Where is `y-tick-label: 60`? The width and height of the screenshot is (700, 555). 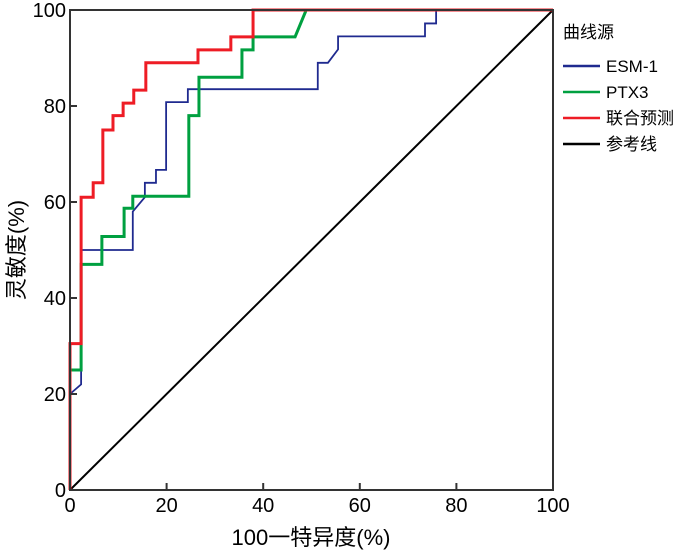 y-tick-label: 60 is located at coordinates (55, 203).